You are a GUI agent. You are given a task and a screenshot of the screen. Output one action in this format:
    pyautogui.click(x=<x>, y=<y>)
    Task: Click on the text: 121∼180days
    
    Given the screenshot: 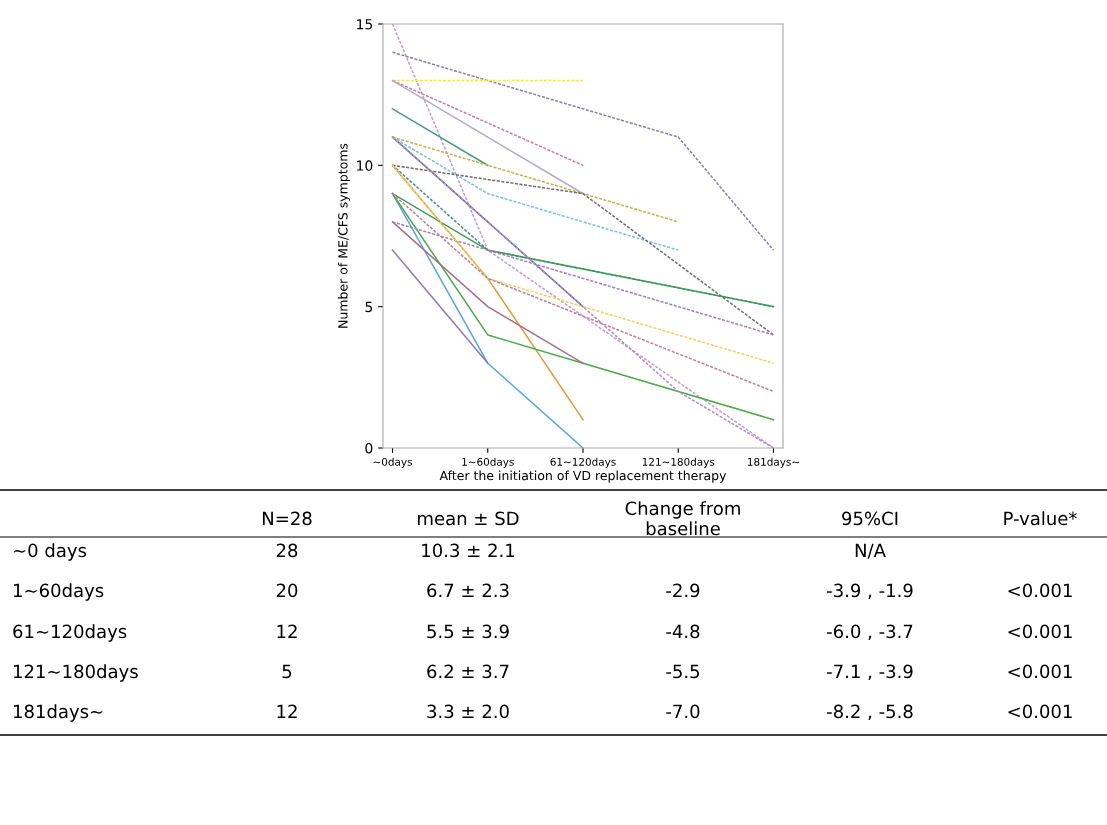 What is the action you would take?
    pyautogui.click(x=75, y=673)
    